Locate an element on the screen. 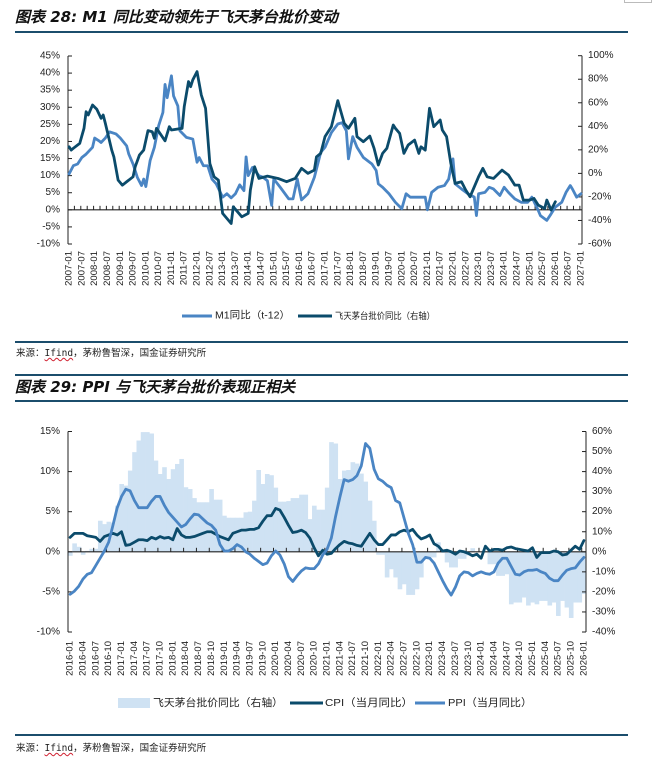 The width and height of the screenshot is (656, 760). figure-28-source-rule is located at coordinates (321, 342).